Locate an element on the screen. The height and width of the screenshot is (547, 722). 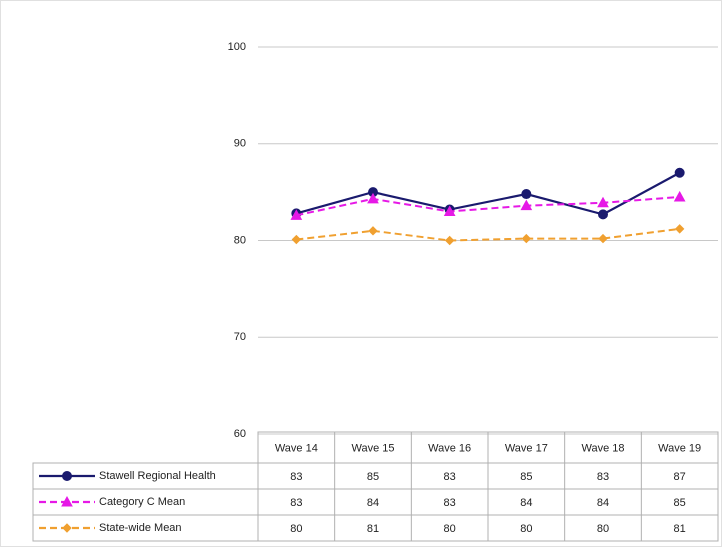
y-tick-label: 70 is located at coordinates (240, 337).